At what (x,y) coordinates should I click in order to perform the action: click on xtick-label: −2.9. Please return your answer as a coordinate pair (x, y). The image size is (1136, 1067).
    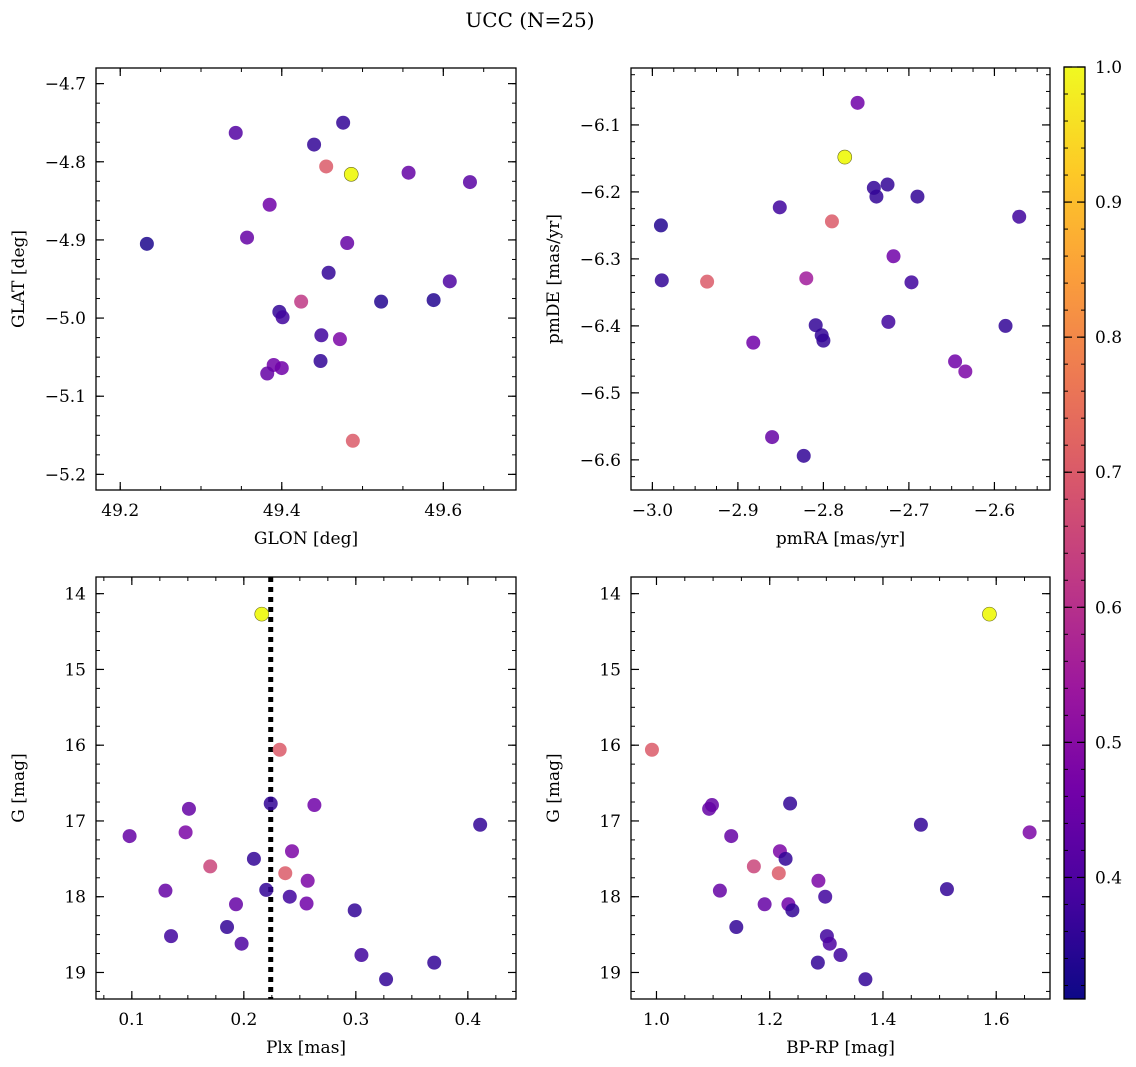
    Looking at the image, I should click on (737, 511).